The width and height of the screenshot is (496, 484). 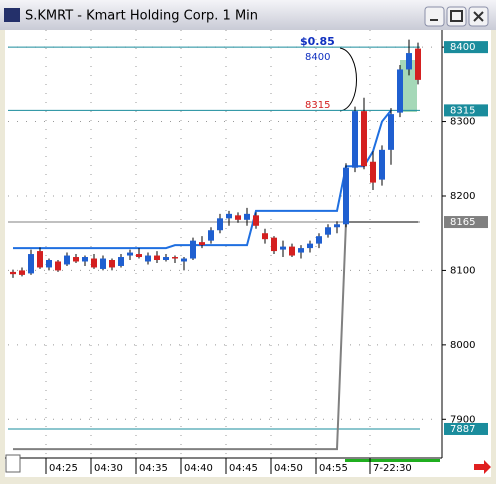 I want to click on y-tick-label: 7900, so click(x=462, y=419).